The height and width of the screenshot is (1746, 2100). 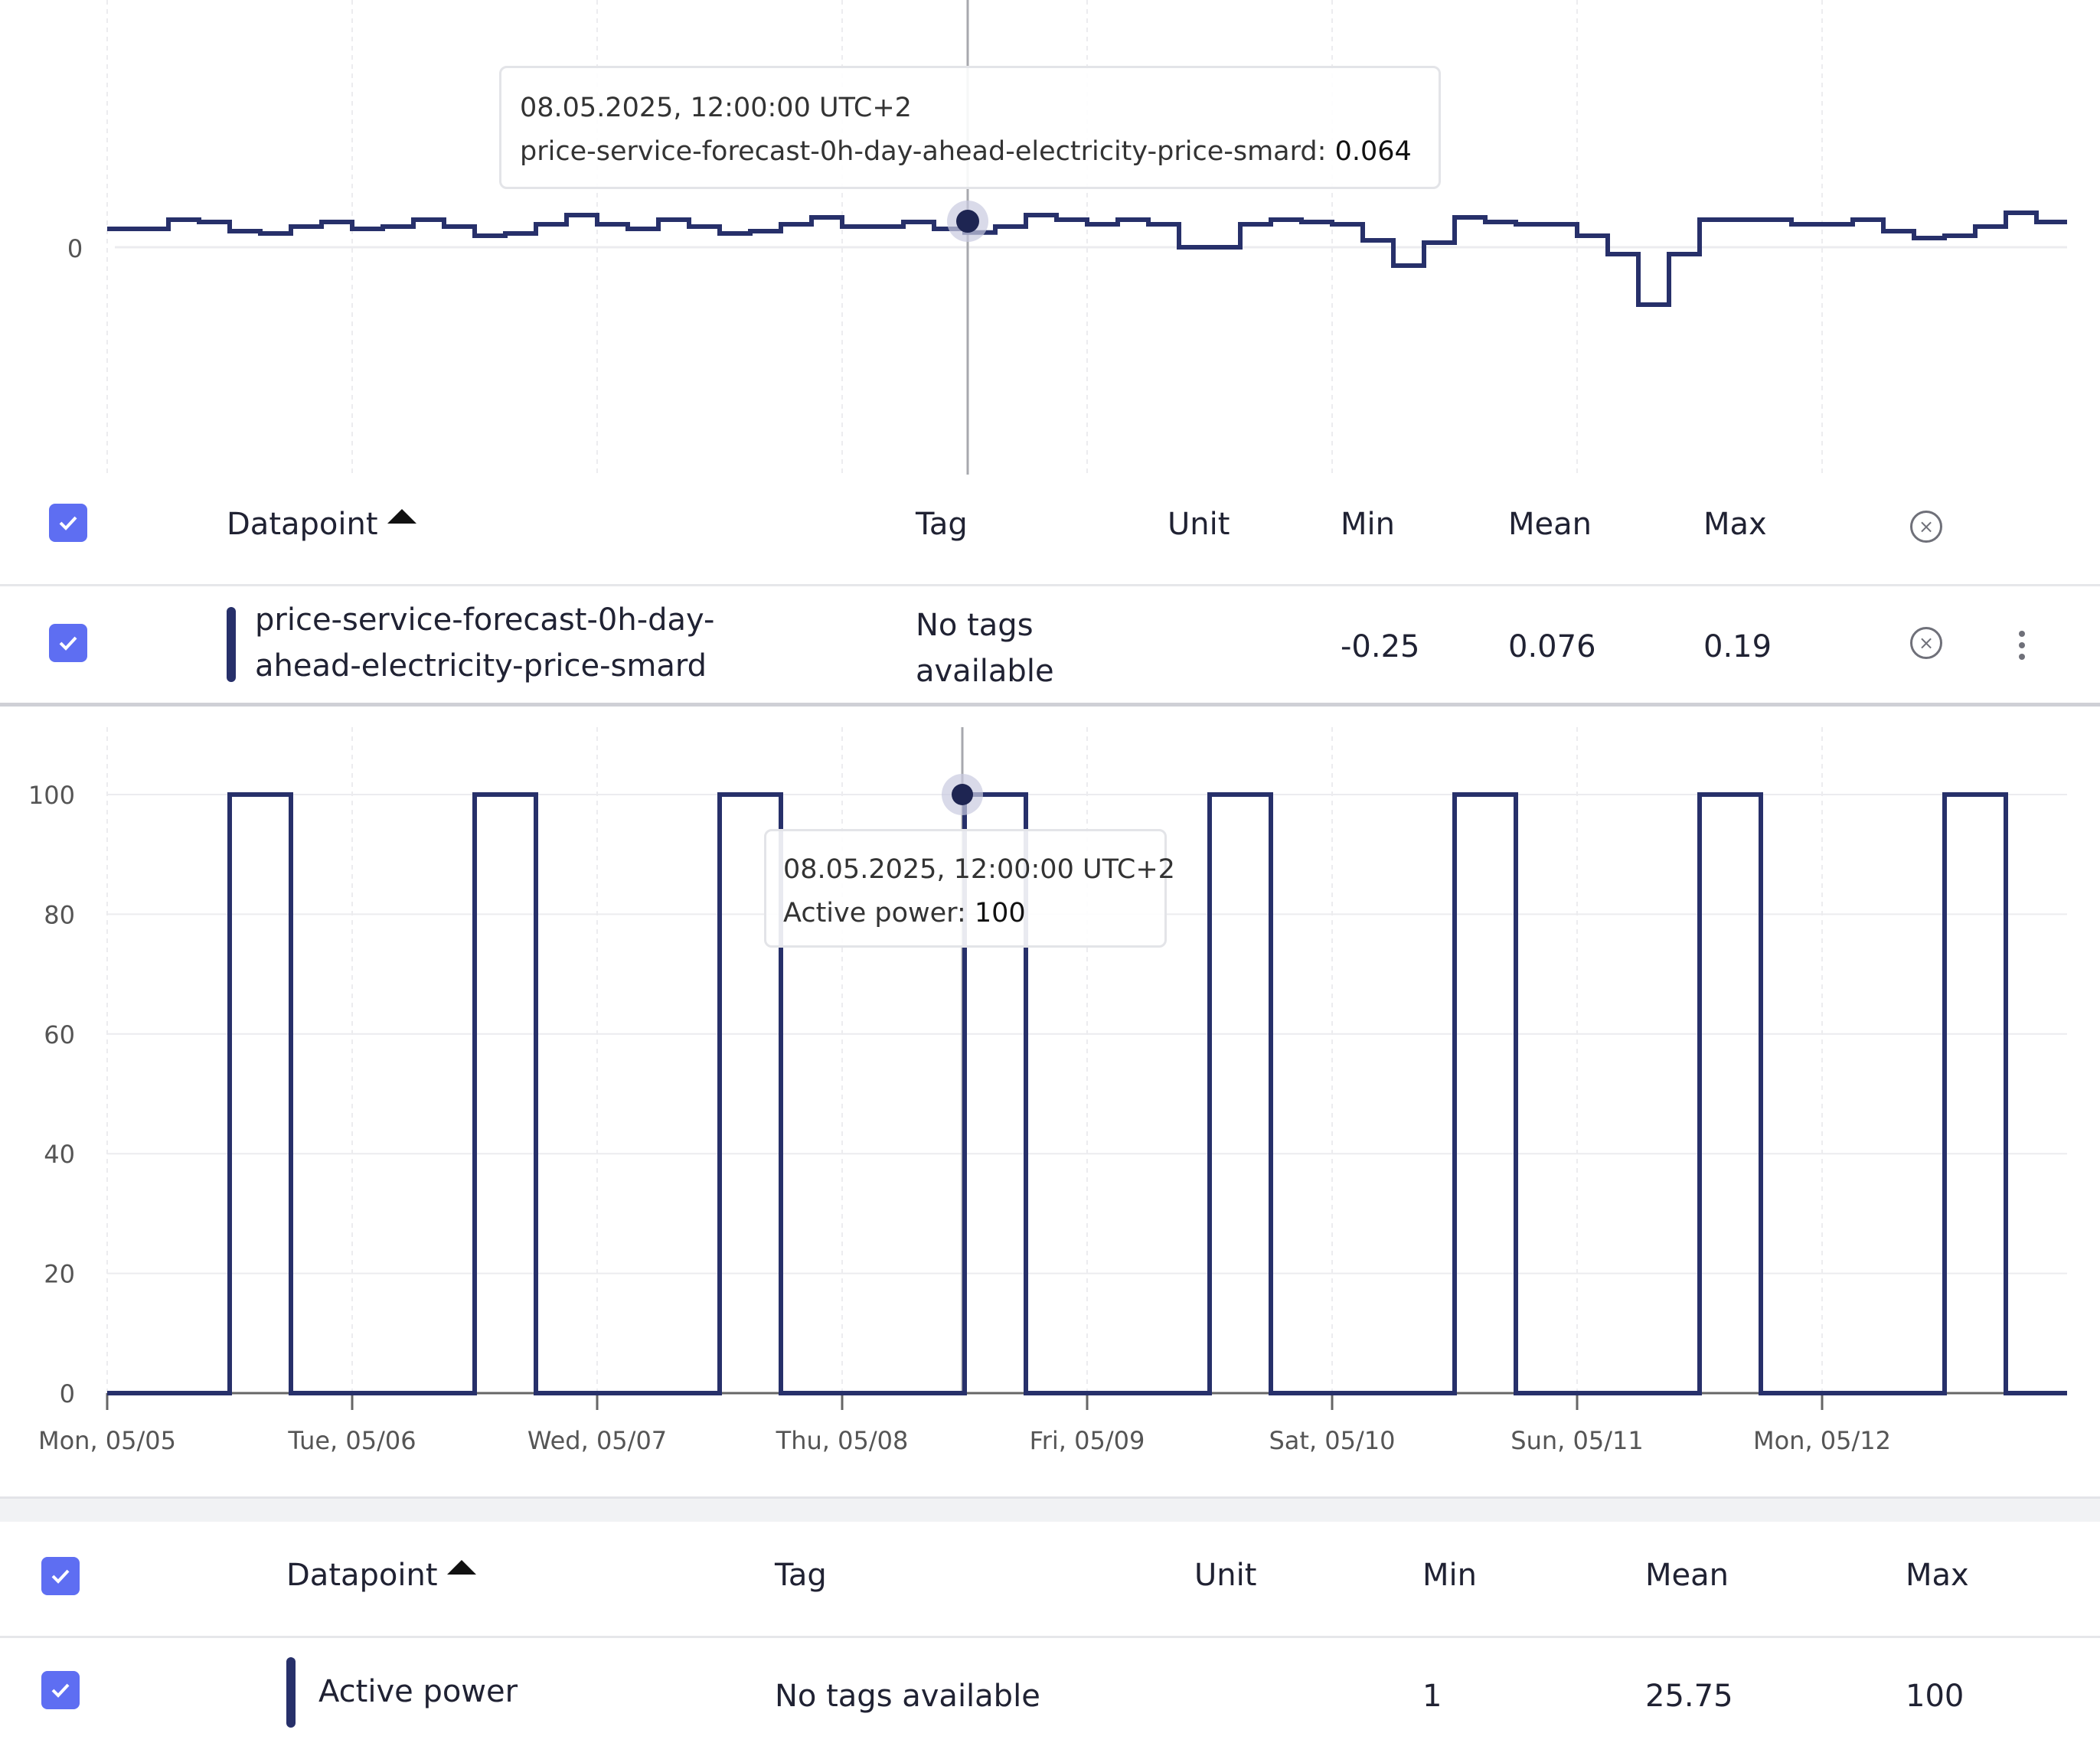 What do you see at coordinates (485, 620) in the screenshot?
I see `top-row-name-line1: price-service-forecast-0h-day-` at bounding box center [485, 620].